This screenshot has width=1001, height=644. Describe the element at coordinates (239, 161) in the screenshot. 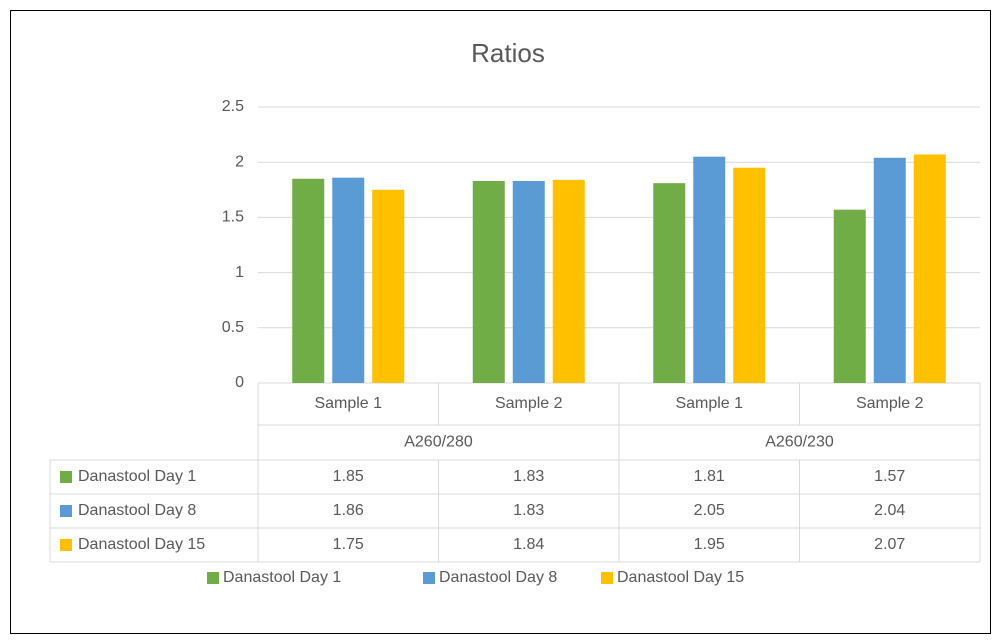

I see `y-tick-label: 2` at that location.